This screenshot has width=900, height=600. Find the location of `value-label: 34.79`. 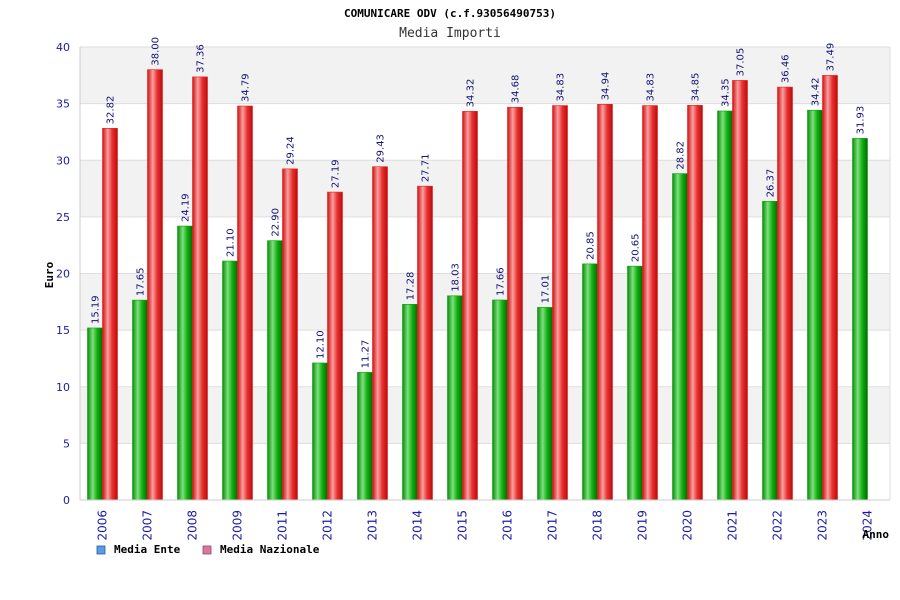

value-label: 34.79 is located at coordinates (246, 87).